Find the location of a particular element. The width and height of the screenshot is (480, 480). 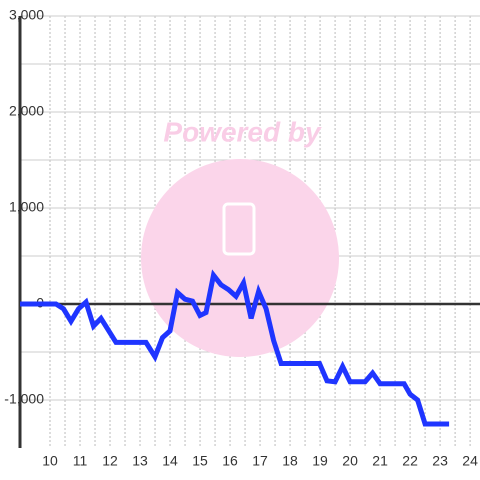

watermark-text: Powered by is located at coordinates (242, 131).